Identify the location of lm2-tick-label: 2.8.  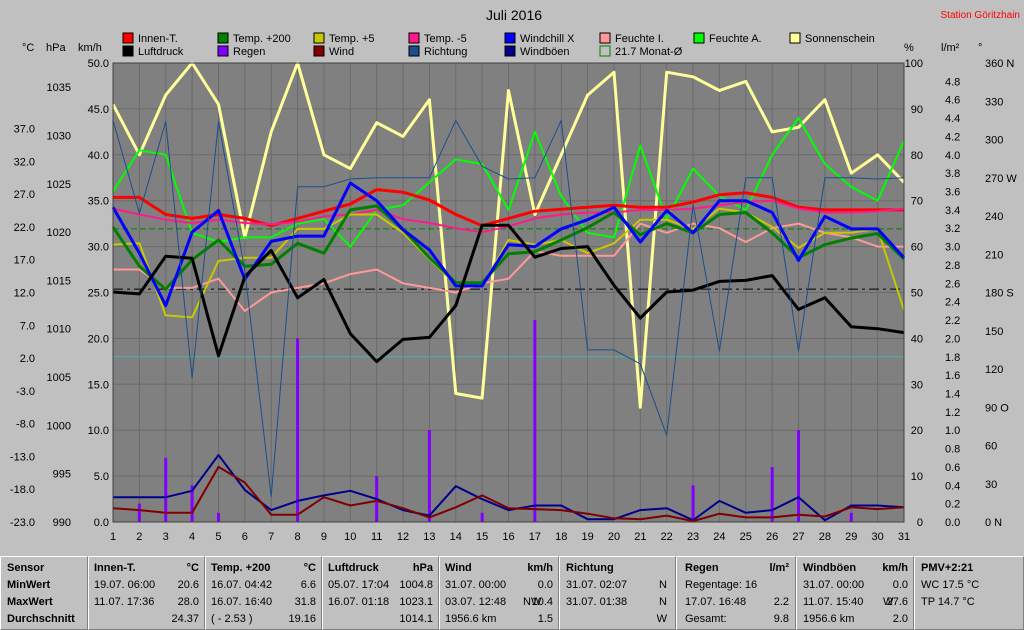
(952, 266).